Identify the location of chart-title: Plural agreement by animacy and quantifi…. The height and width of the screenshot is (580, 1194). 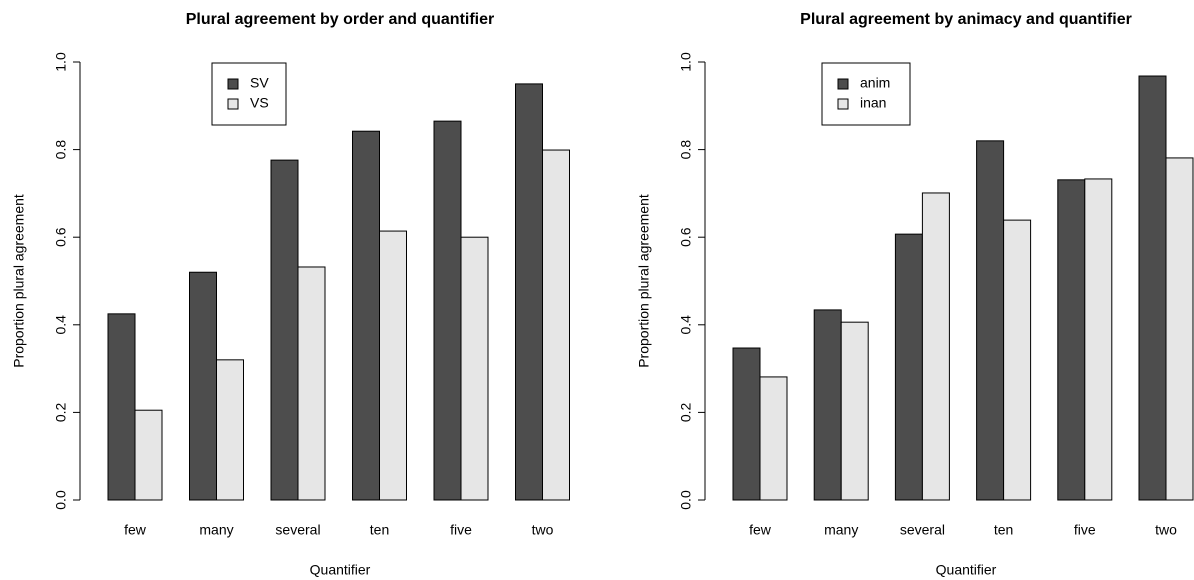
(966, 19).